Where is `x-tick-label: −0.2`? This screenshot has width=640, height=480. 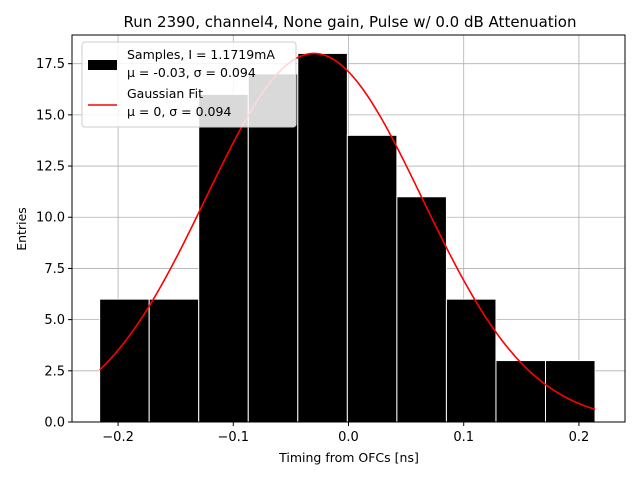 x-tick-label: −0.2 is located at coordinates (118, 437).